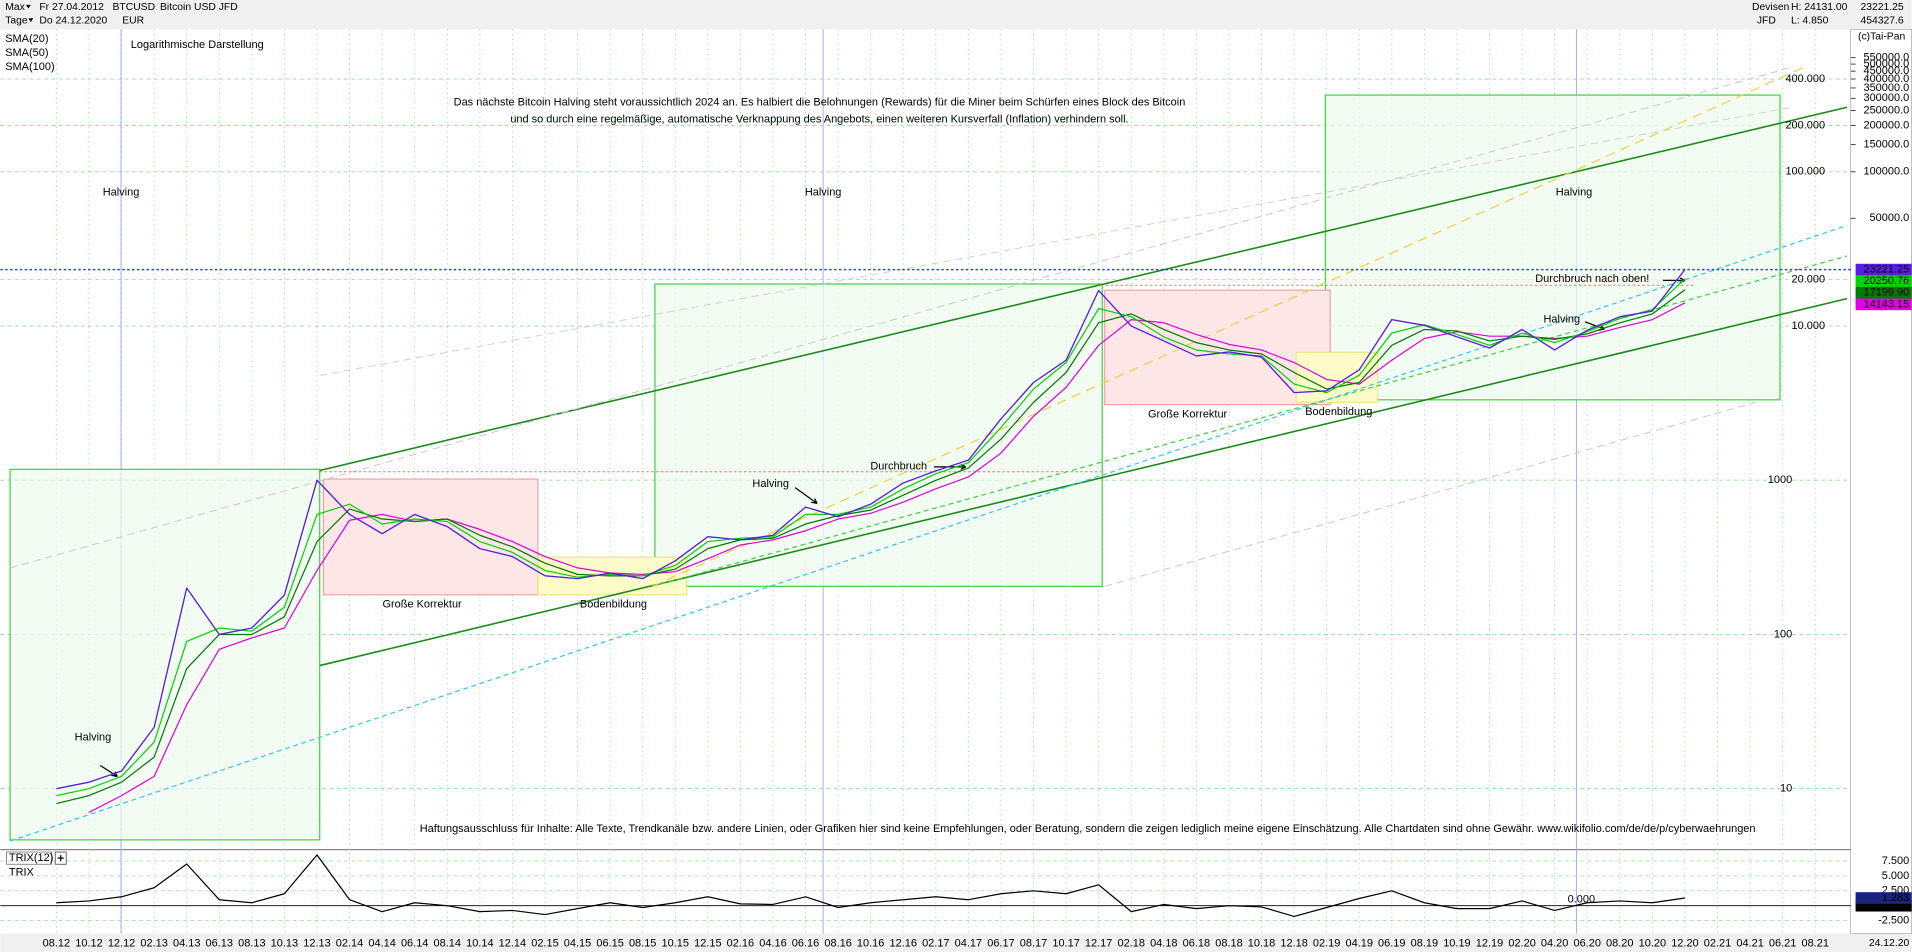  What do you see at coordinates (613, 604) in the screenshot?
I see `annotation: Bodenbildung` at bounding box center [613, 604].